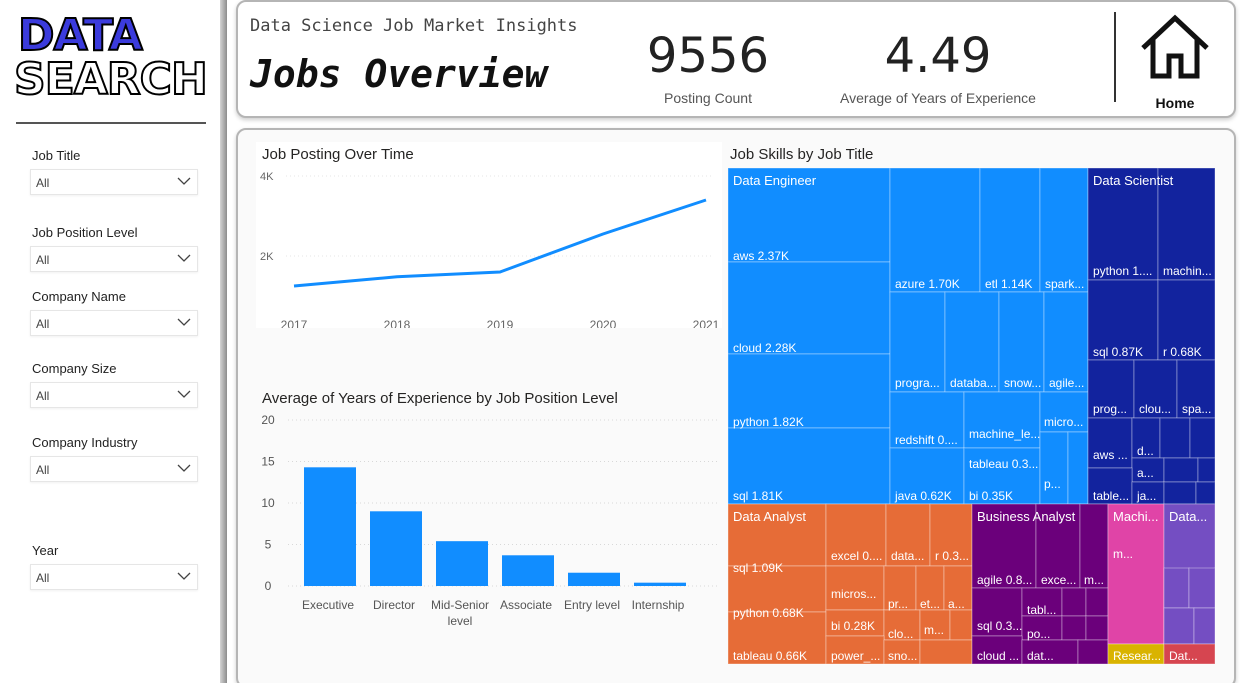 Image resolution: width=1251 pixels, height=683 pixels. I want to click on x-tick-label: 2017, so click(294, 323).